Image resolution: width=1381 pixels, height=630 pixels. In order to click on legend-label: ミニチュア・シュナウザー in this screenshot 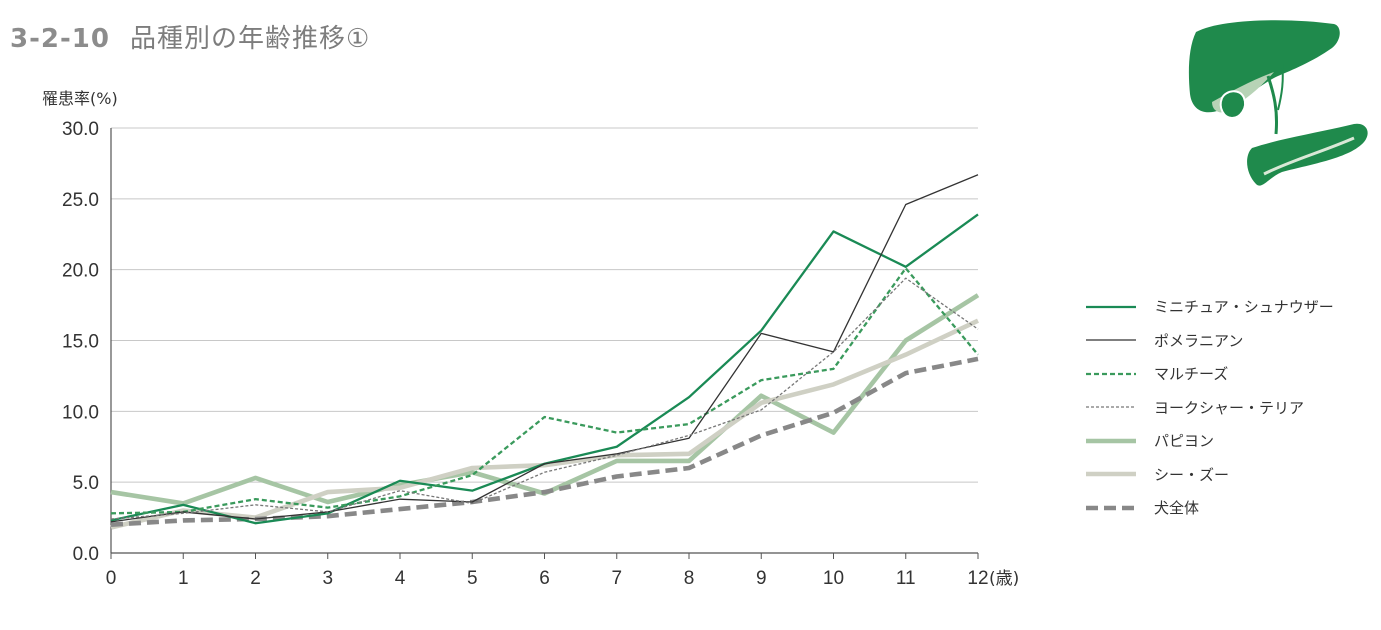, I will do `click(1244, 307)`.